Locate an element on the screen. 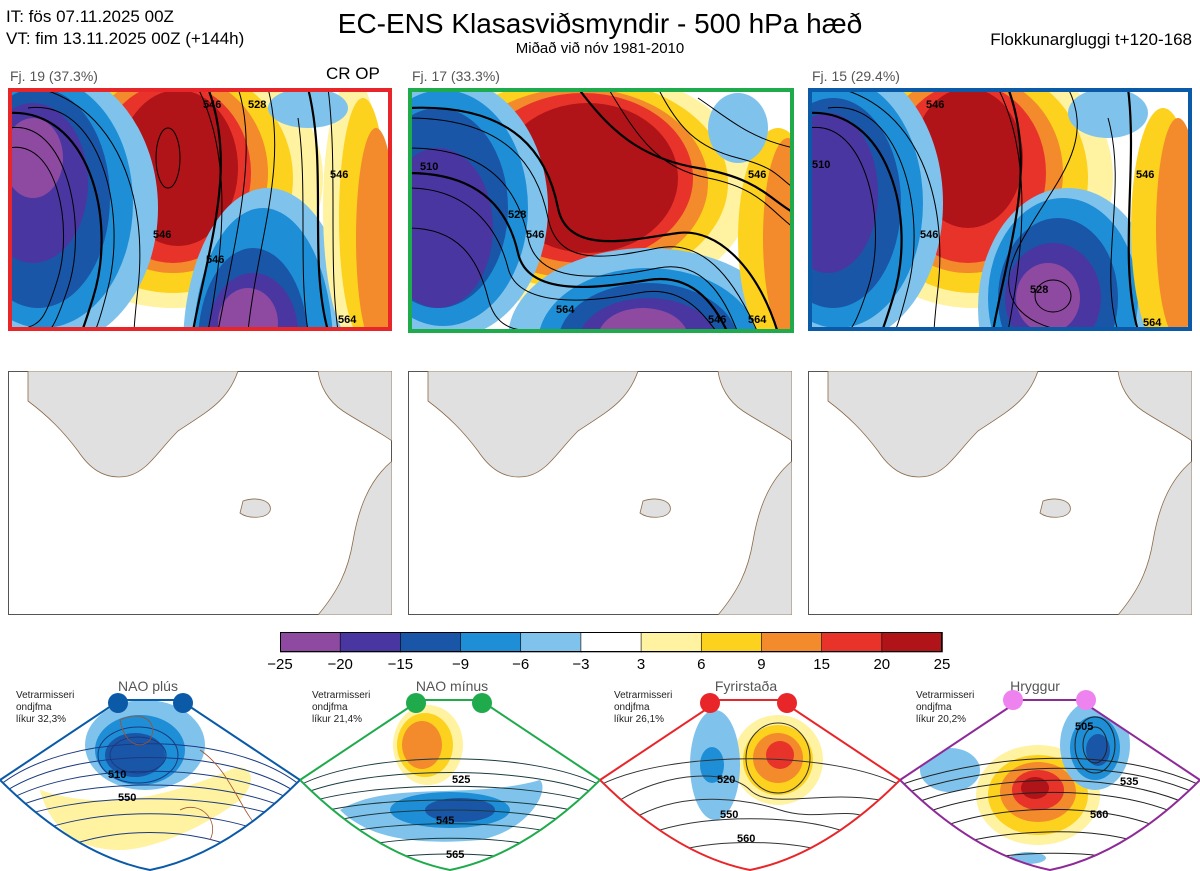 The image size is (1200, 871). colorbar-tick-label: −20 is located at coordinates (340, 664).